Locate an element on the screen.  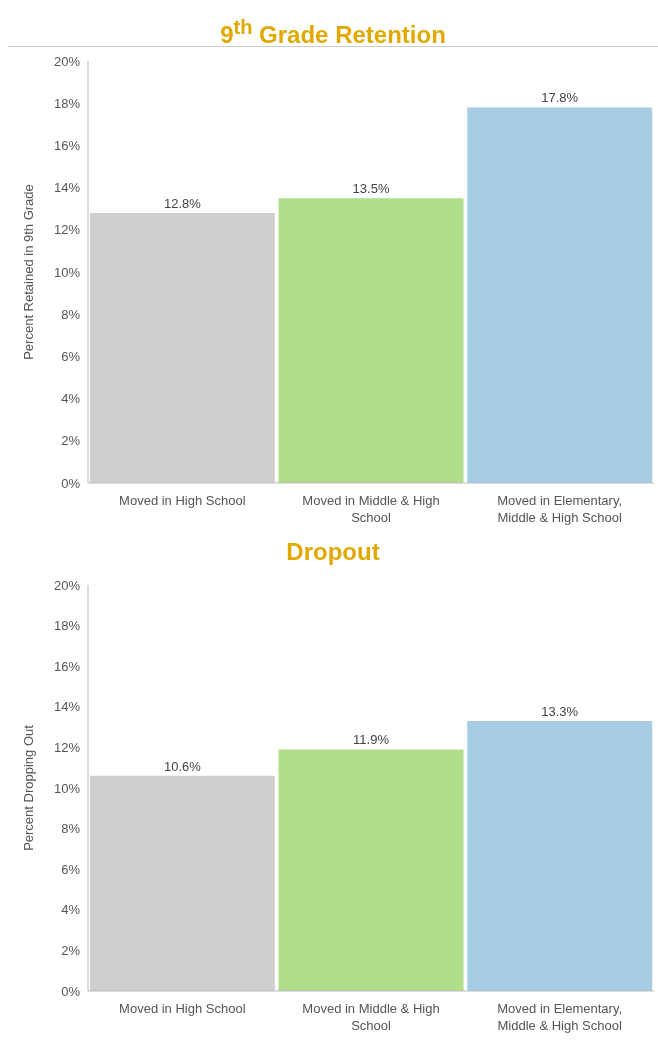
data-label: 12.8% is located at coordinates (182, 203).